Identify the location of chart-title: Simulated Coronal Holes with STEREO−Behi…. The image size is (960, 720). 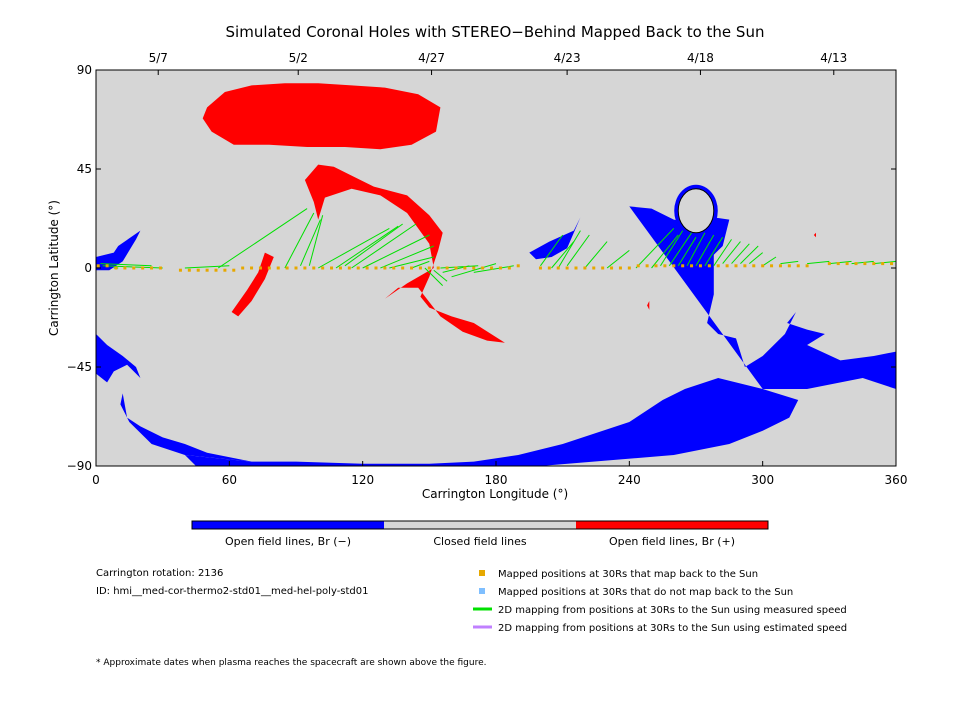
(495, 32).